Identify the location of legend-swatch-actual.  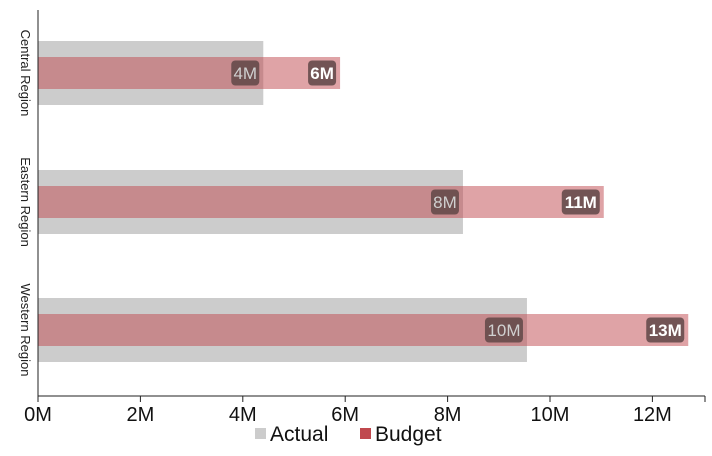
(260, 433).